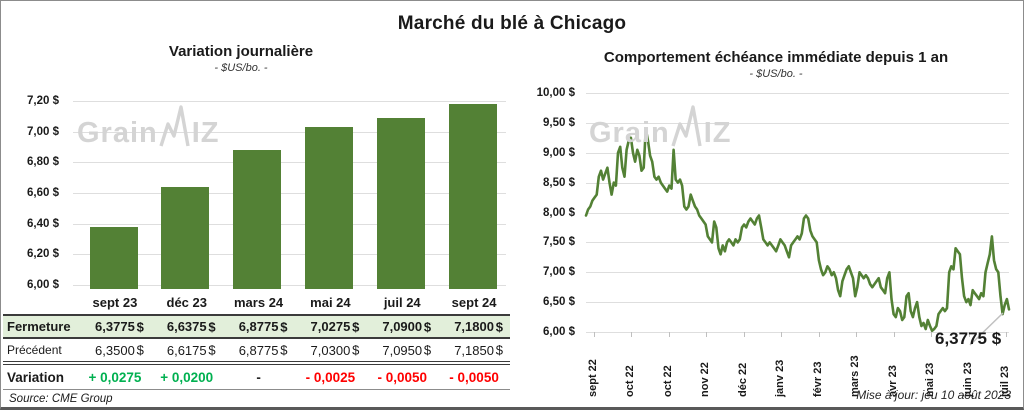 The width and height of the screenshot is (1024, 410). Describe the element at coordinates (559, 122) in the screenshot. I see `y-axis-tick-label: 9,50 $` at that location.